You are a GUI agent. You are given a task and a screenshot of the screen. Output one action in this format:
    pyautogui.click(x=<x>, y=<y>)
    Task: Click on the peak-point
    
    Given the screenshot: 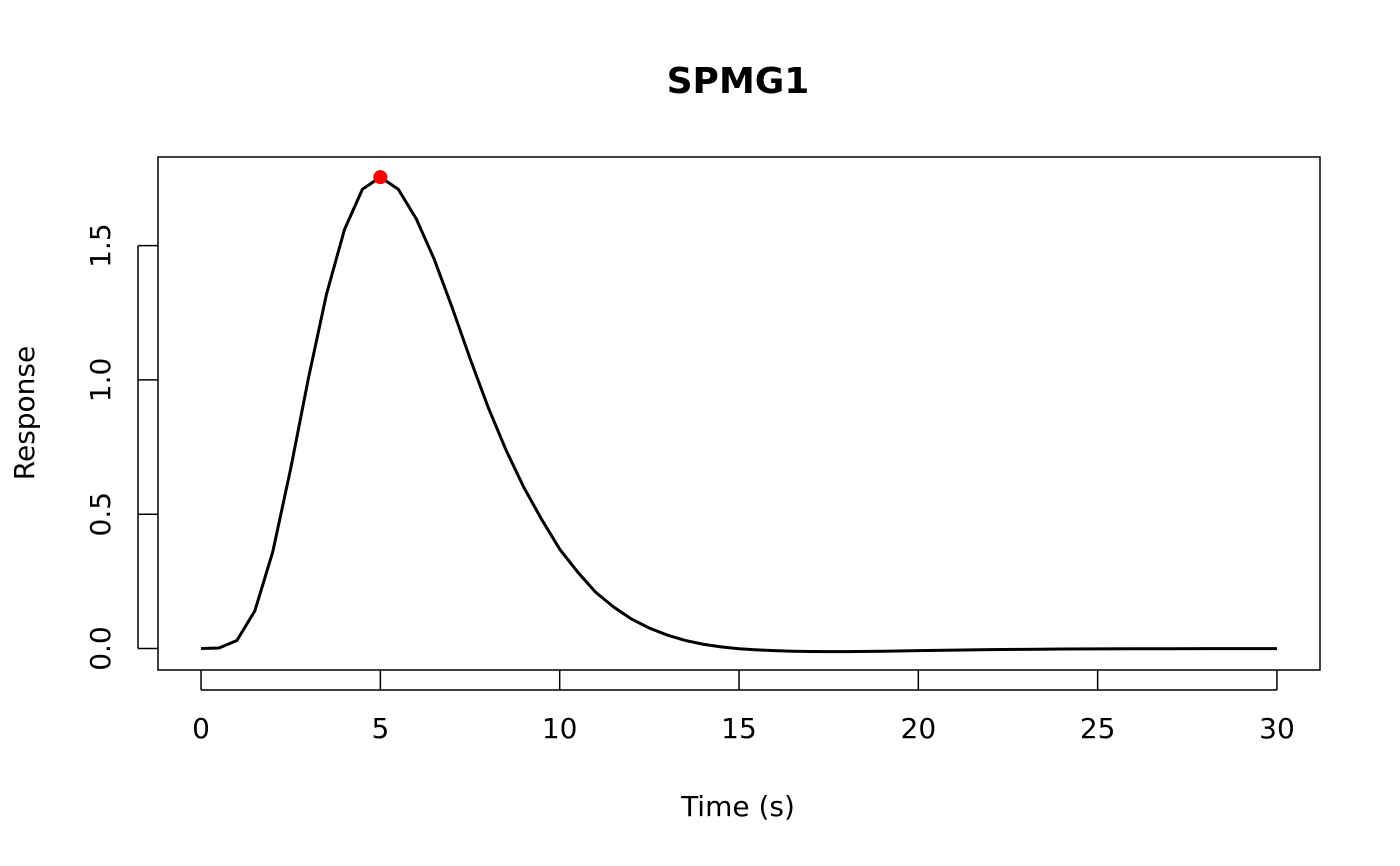 What is the action you would take?
    pyautogui.click(x=380, y=177)
    